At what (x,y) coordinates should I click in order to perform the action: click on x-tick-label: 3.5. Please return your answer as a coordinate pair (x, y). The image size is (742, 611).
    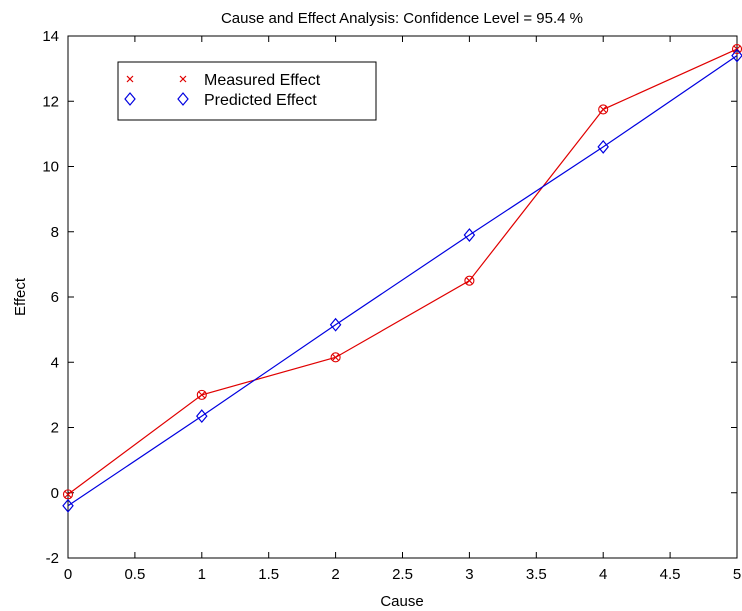
    Looking at the image, I should click on (536, 574).